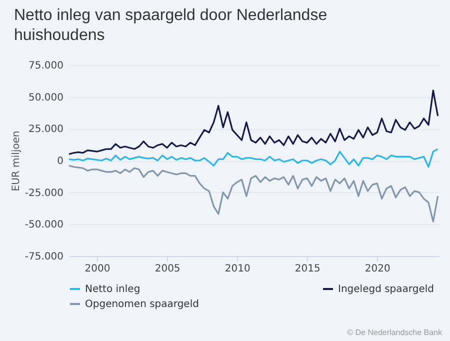  Describe the element at coordinates (307, 269) in the screenshot. I see `x-tick-label: 2015` at that location.